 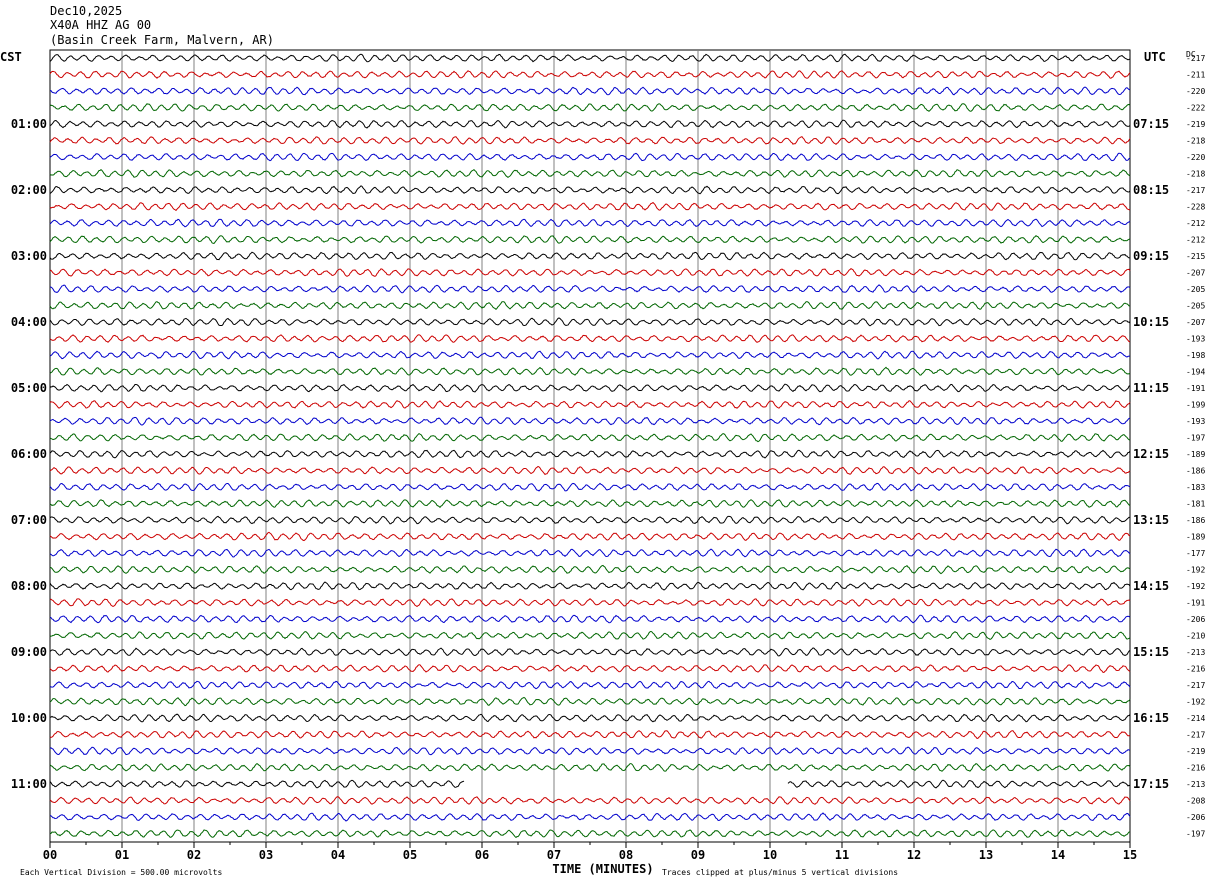 What do you see at coordinates (914, 855) in the screenshot?
I see `x-tick-label: 12` at bounding box center [914, 855].